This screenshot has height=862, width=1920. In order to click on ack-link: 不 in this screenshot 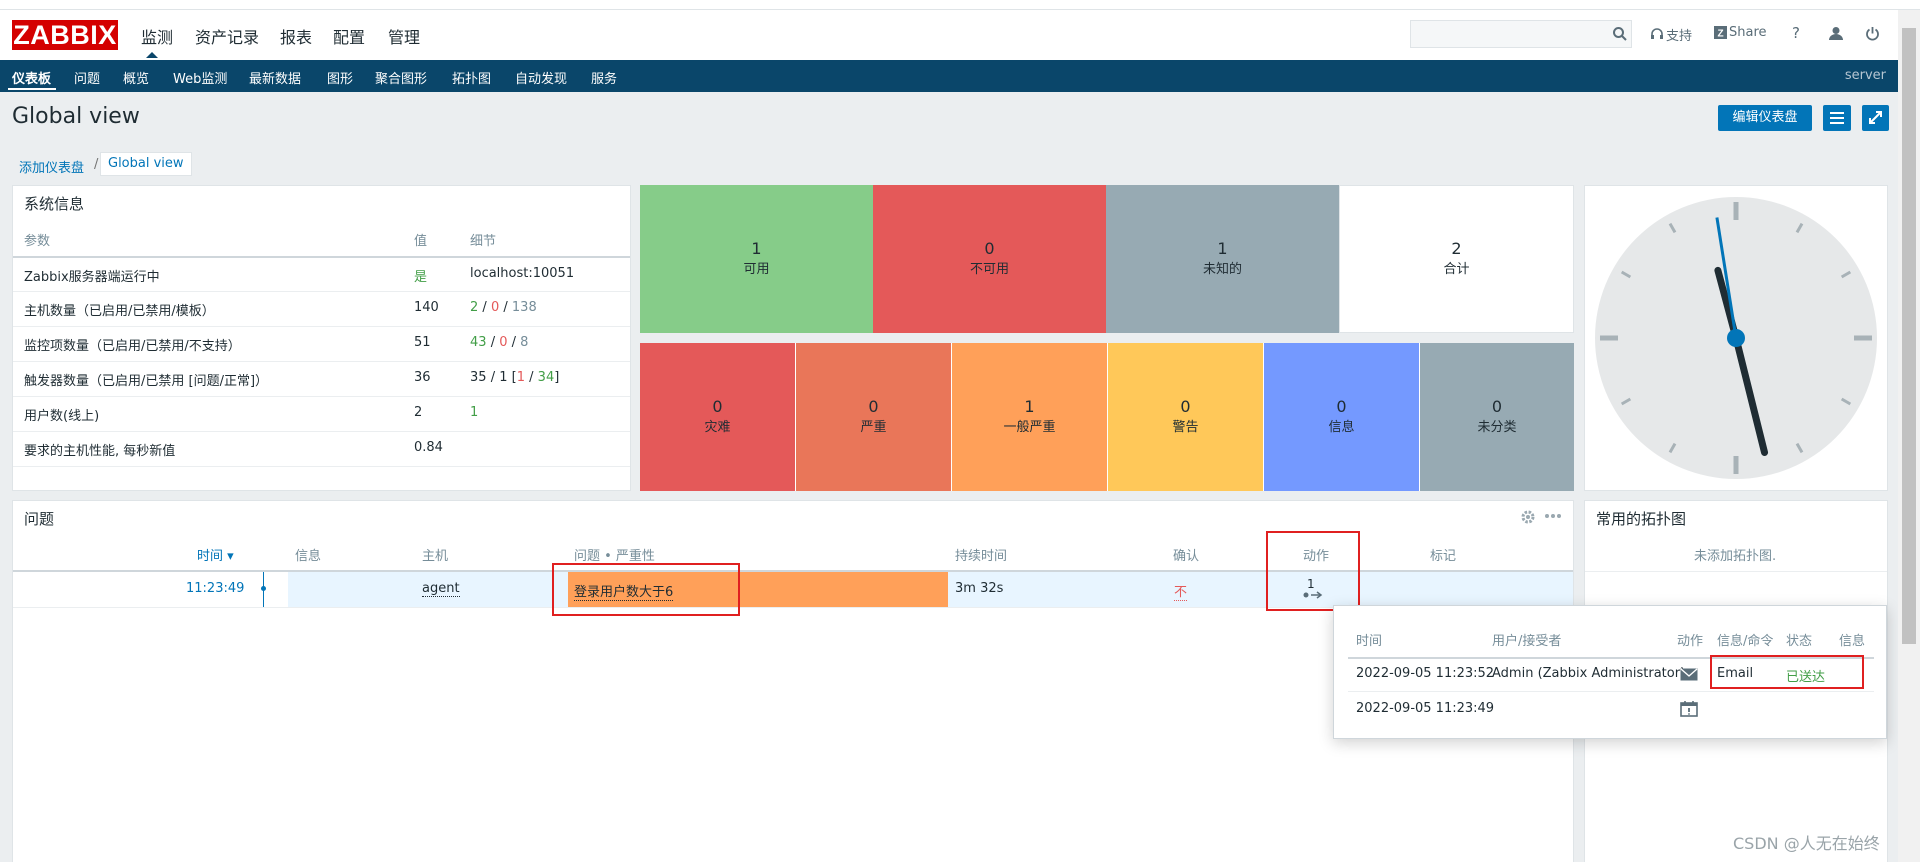, I will do `click(1181, 591)`.